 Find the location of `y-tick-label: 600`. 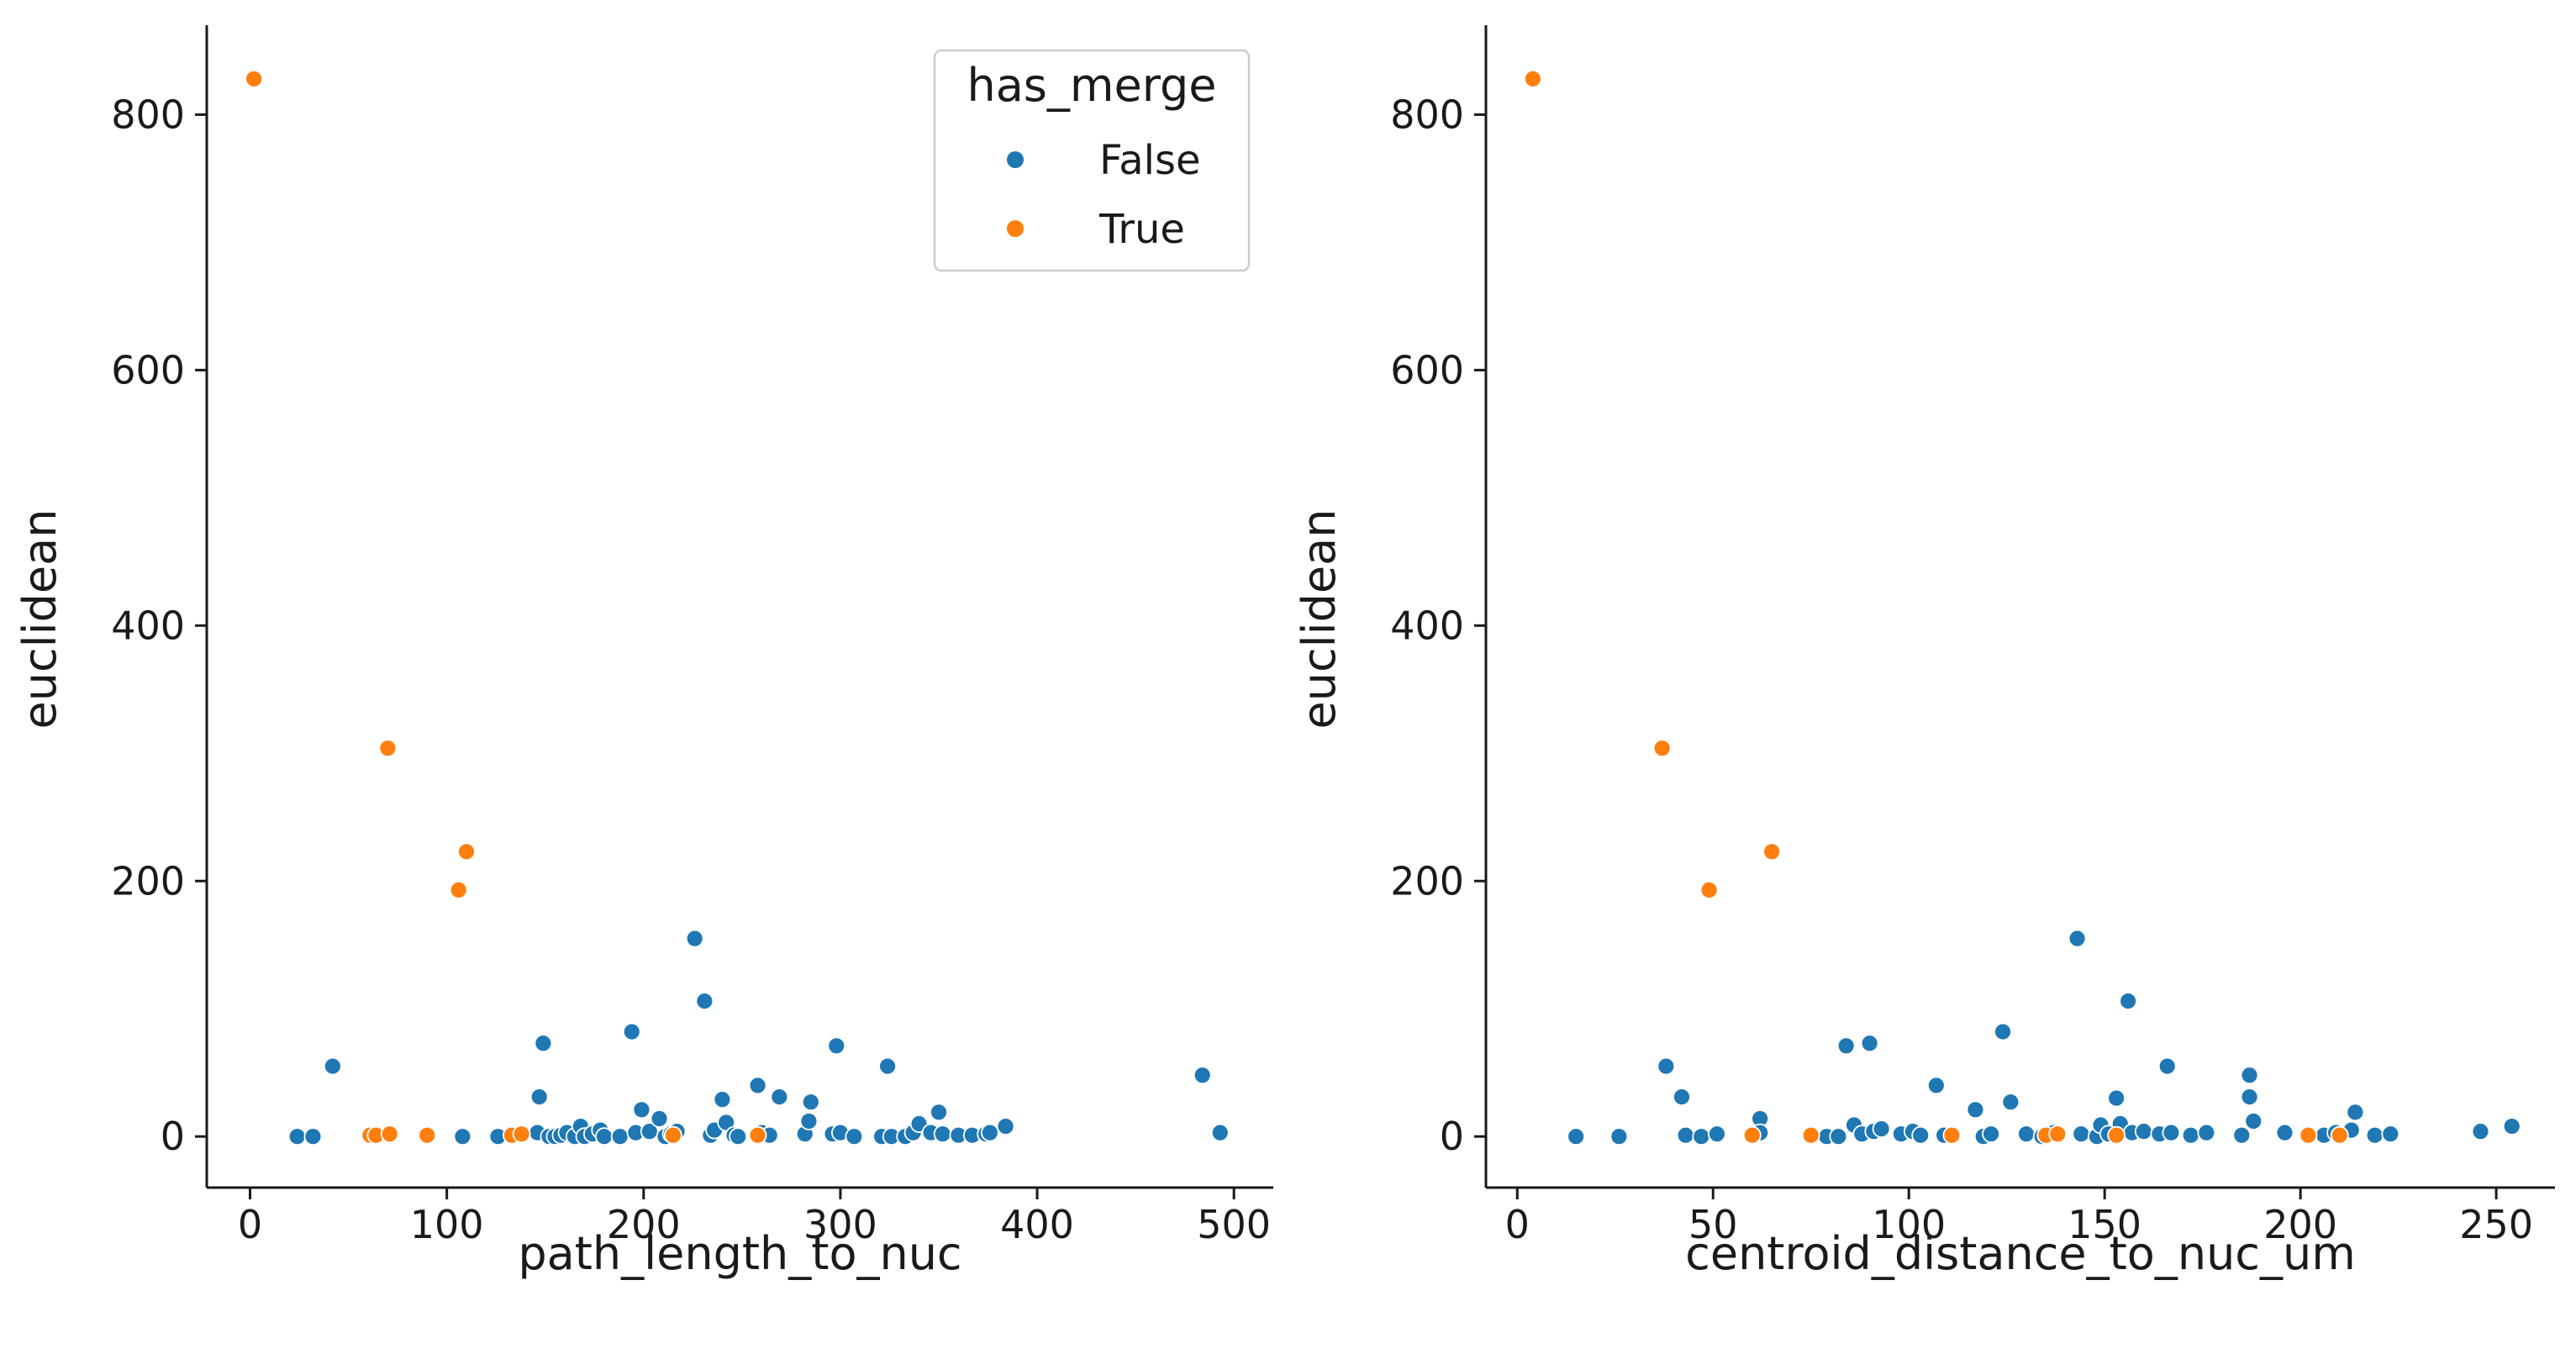

y-tick-label: 600 is located at coordinates (148, 370).